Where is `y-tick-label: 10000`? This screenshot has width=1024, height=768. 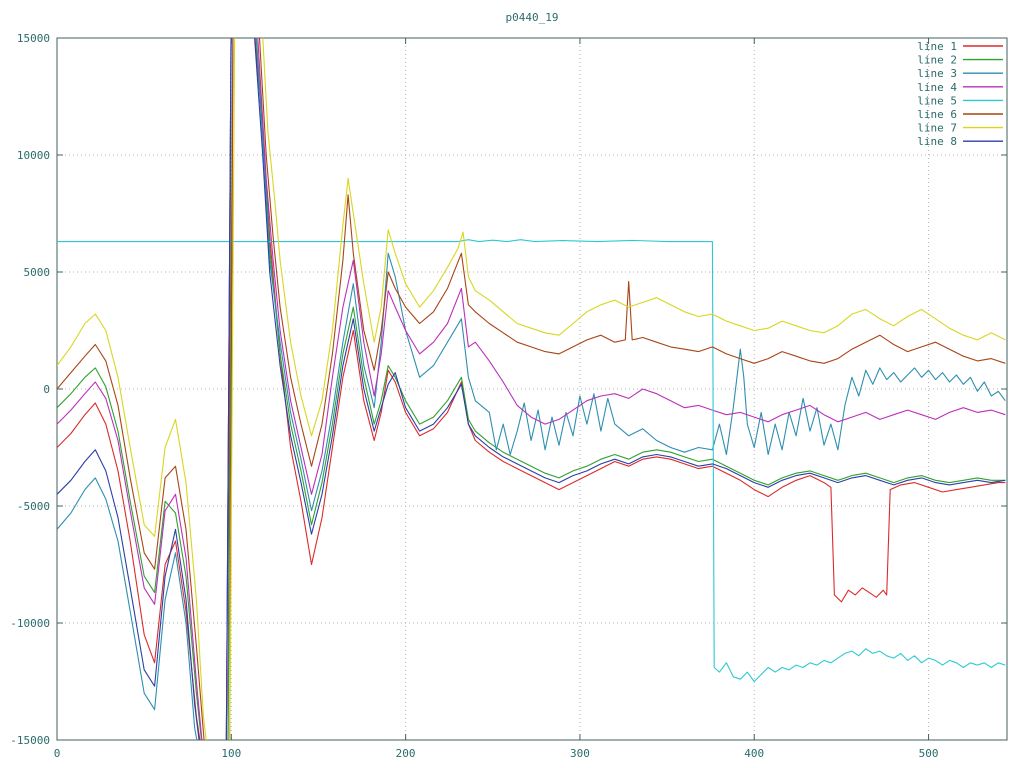
y-tick-label: 10000 is located at coordinates (33, 155).